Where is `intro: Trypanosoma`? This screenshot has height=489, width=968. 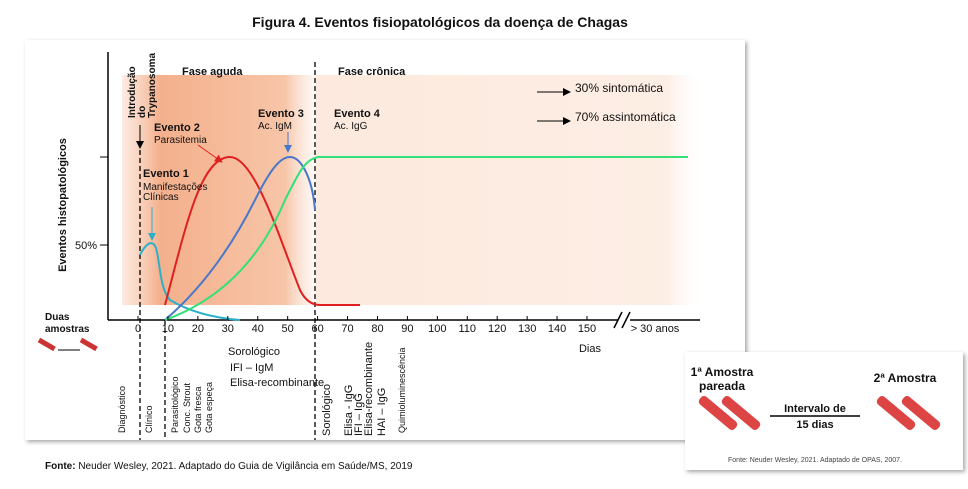 intro: Trypanosoma is located at coordinates (152, 85).